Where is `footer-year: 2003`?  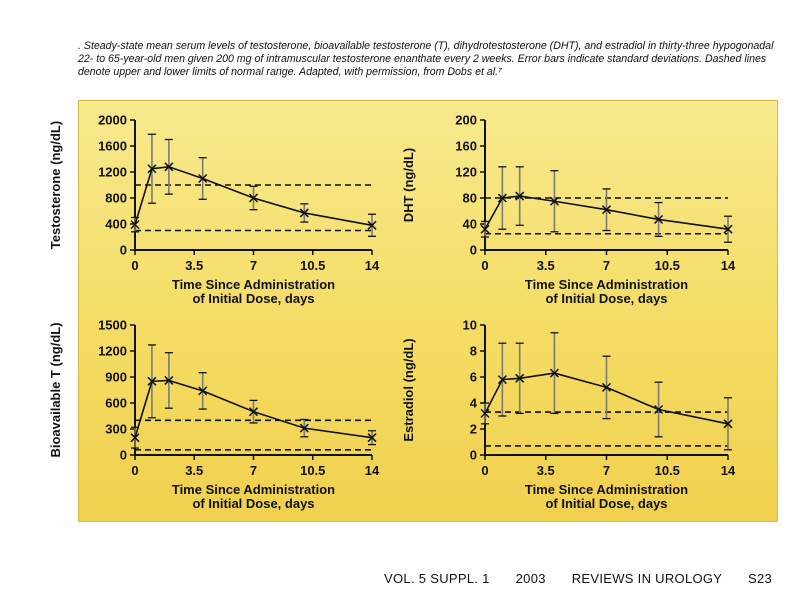 footer-year: 2003 is located at coordinates (530, 578).